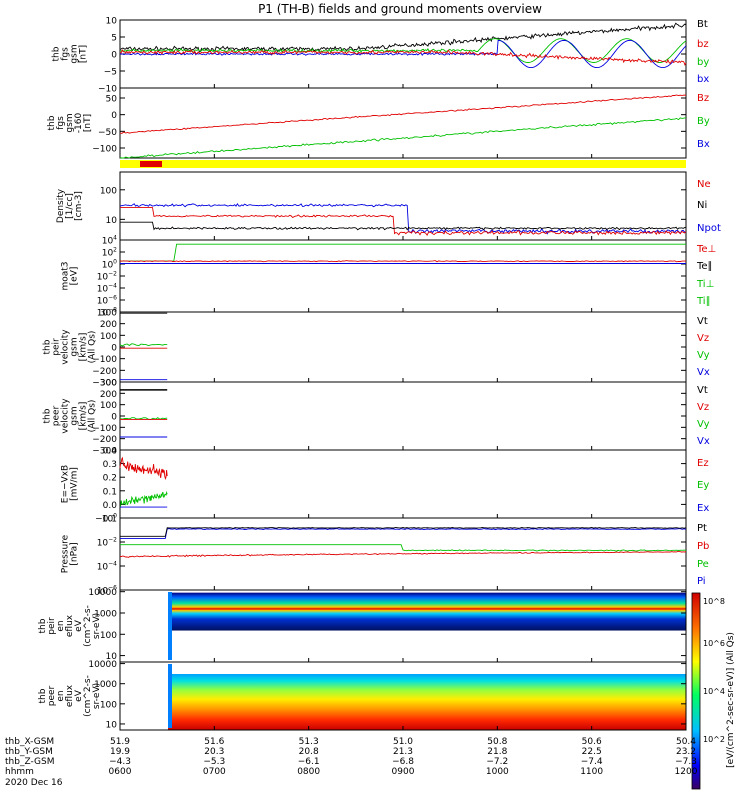 This screenshot has height=800, width=750. I want to click on xrow-2-value-4: −7.2, so click(497, 762).